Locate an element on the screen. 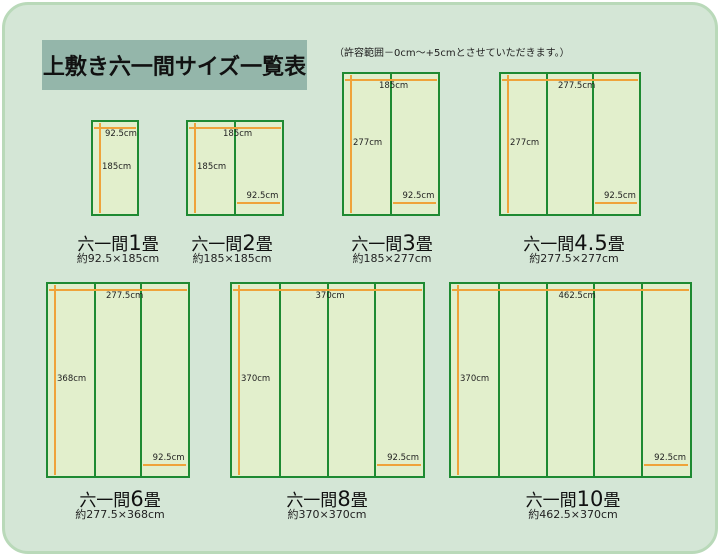 This screenshot has width=720, height=556. mat-name: 六一間2畳 is located at coordinates (231, 242).